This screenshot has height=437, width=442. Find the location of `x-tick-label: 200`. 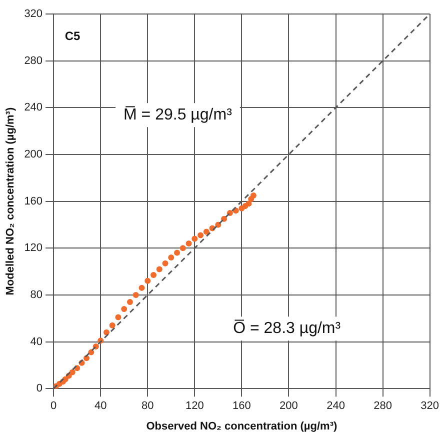

x-tick-label: 200 is located at coordinates (289, 406).